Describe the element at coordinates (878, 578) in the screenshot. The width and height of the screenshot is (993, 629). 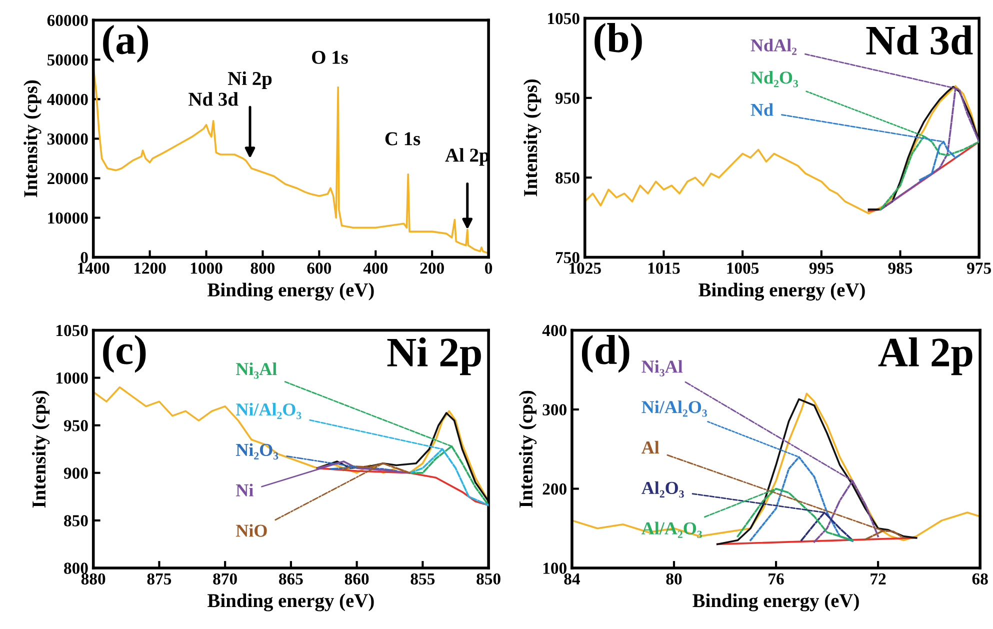
I see `x-tick-label: 72` at that location.